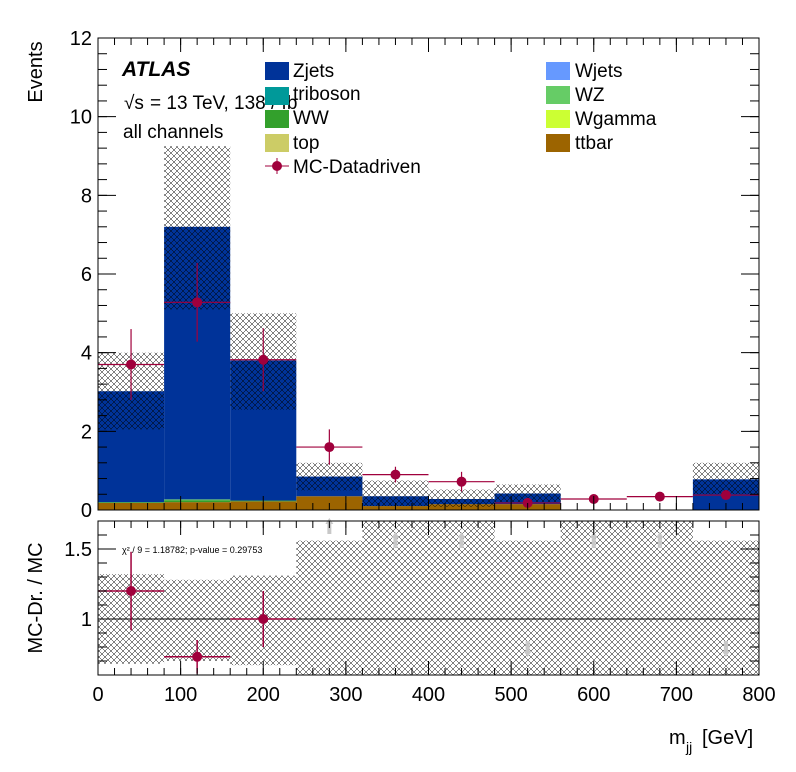 This screenshot has height=772, width=796. What do you see at coordinates (313, 71) in the screenshot?
I see `legend-label-zjets: Zjets` at bounding box center [313, 71].